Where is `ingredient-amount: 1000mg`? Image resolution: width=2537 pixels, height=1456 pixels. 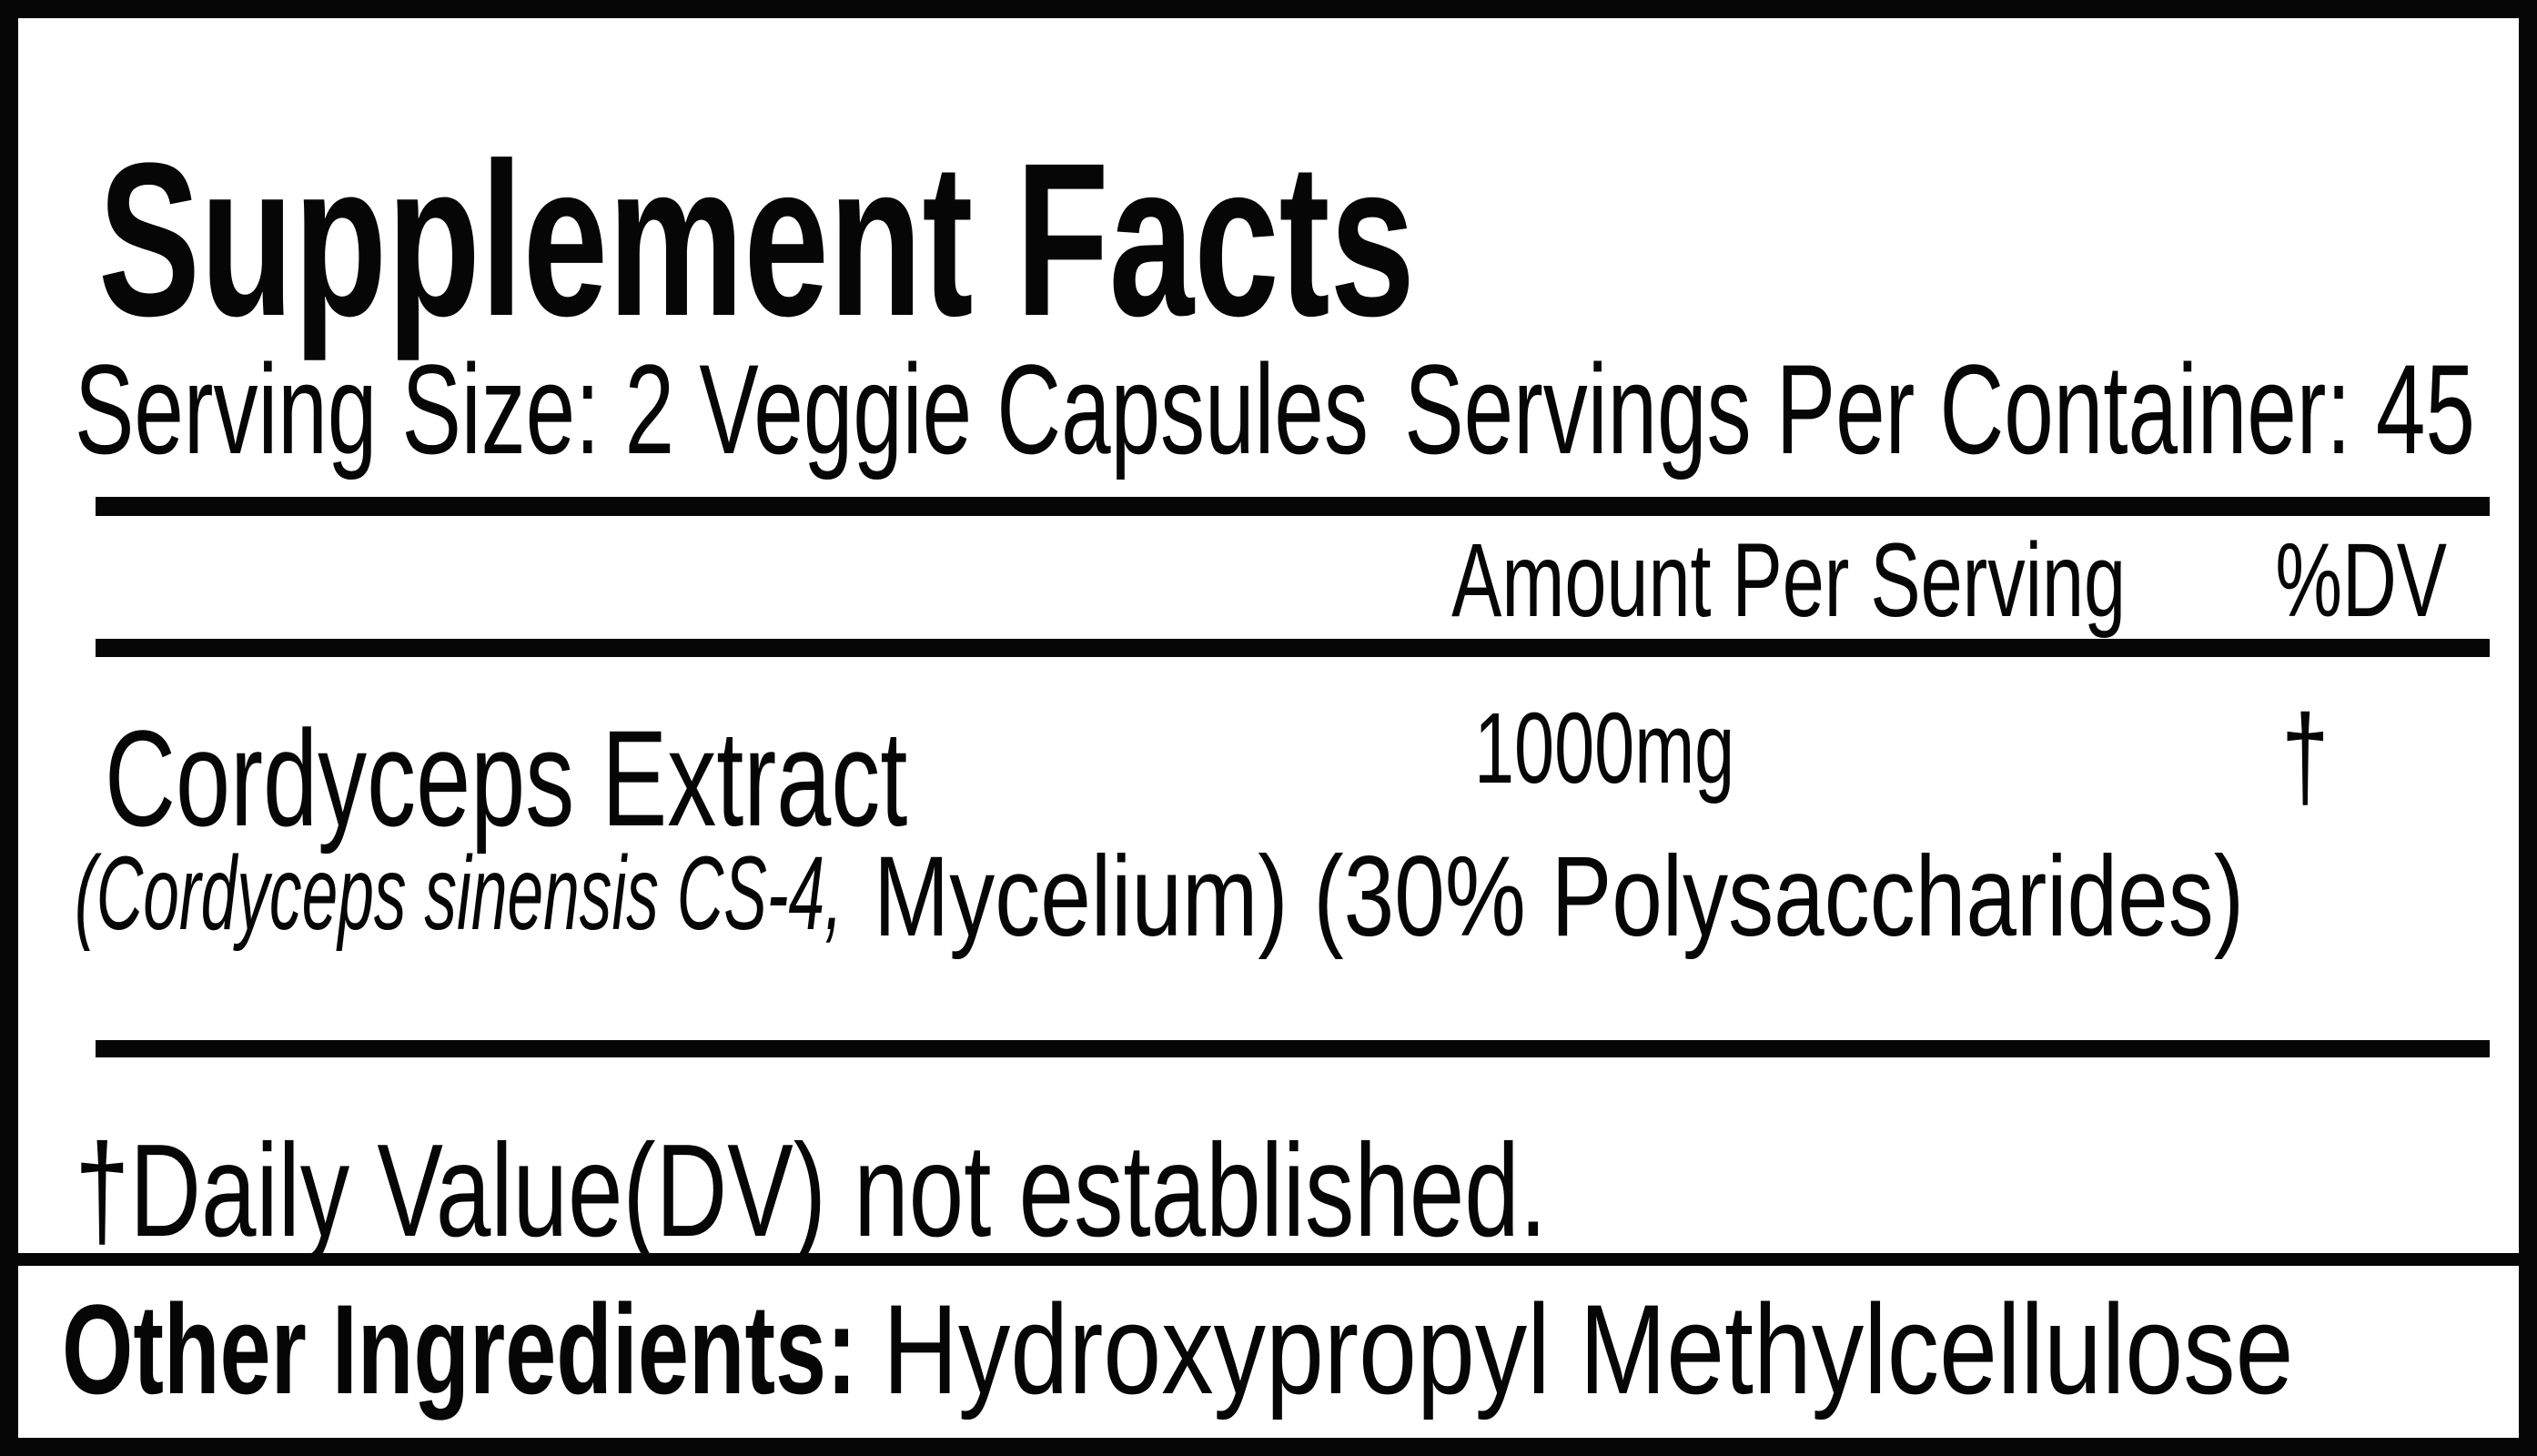
ingredient-amount: 1000mg is located at coordinates (1604, 749).